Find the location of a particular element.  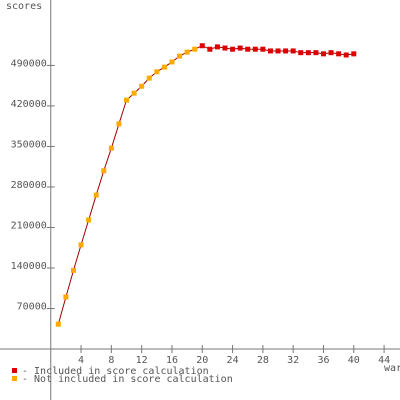

y-tick-label: 280000 is located at coordinates (29, 185).